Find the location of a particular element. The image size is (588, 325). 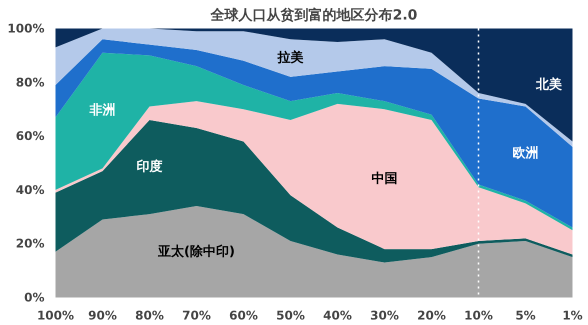

y-tick-label: 0% is located at coordinates (34, 297).